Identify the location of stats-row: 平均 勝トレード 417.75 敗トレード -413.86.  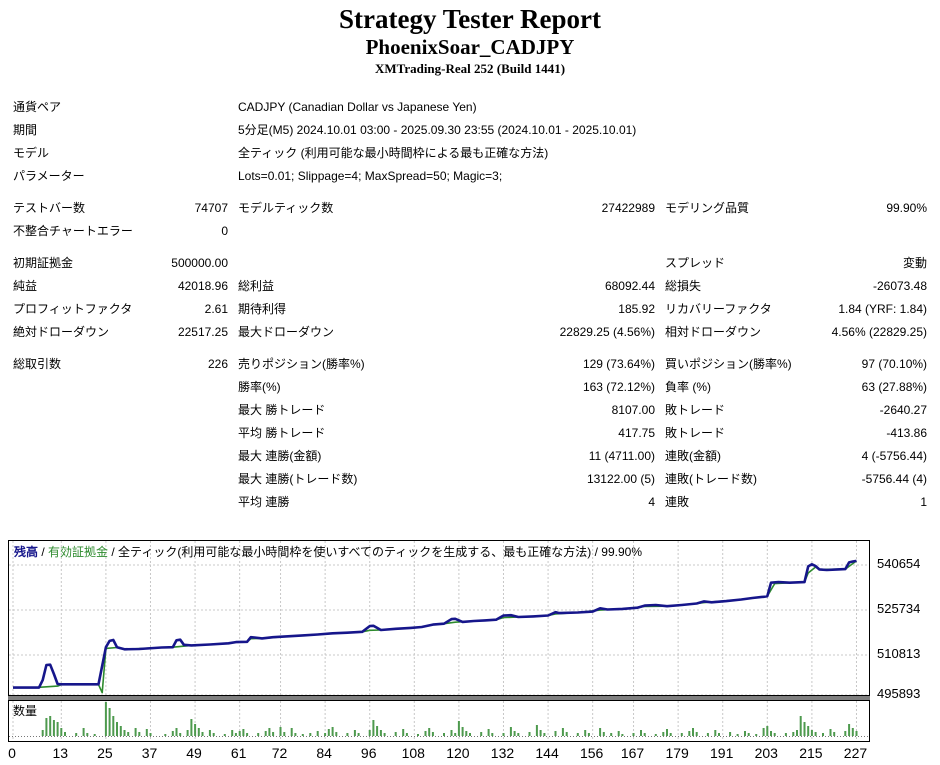
(470, 432).